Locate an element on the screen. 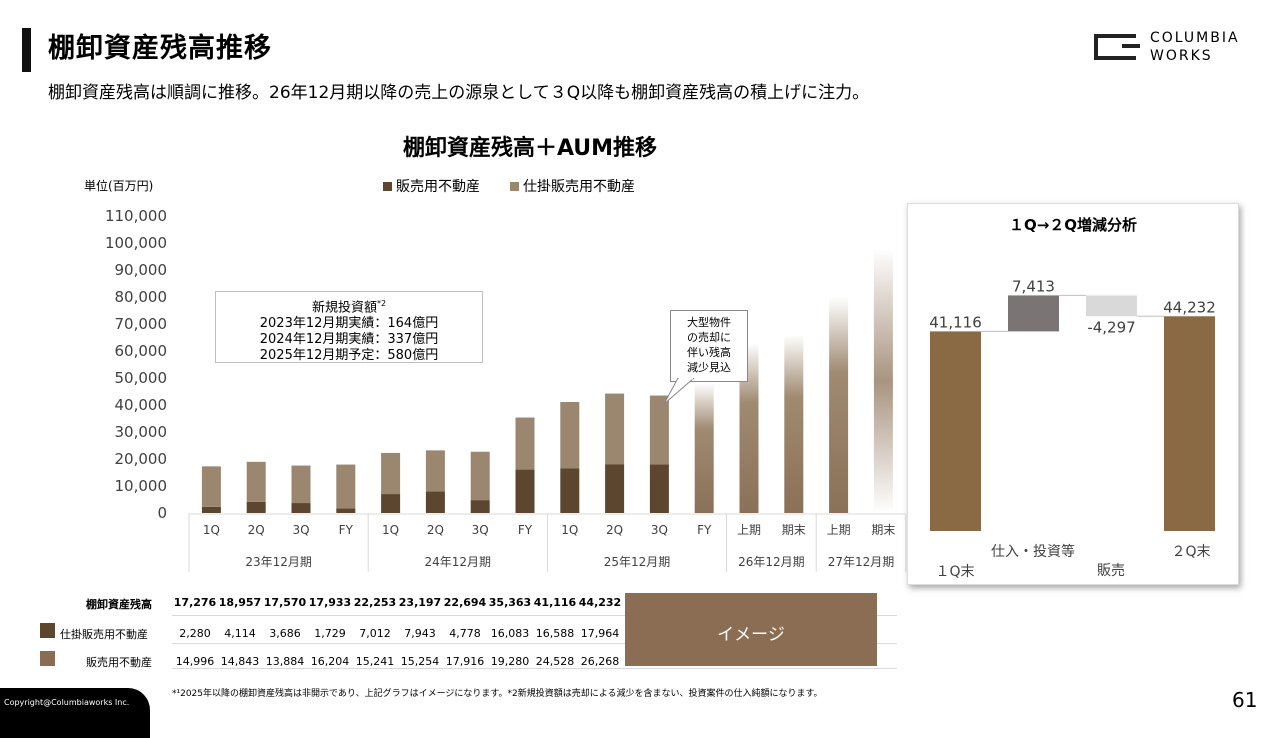 Image resolution: width=1280 pixels, height=738 pixels. y-tick-label: 40,000 is located at coordinates (141, 405).